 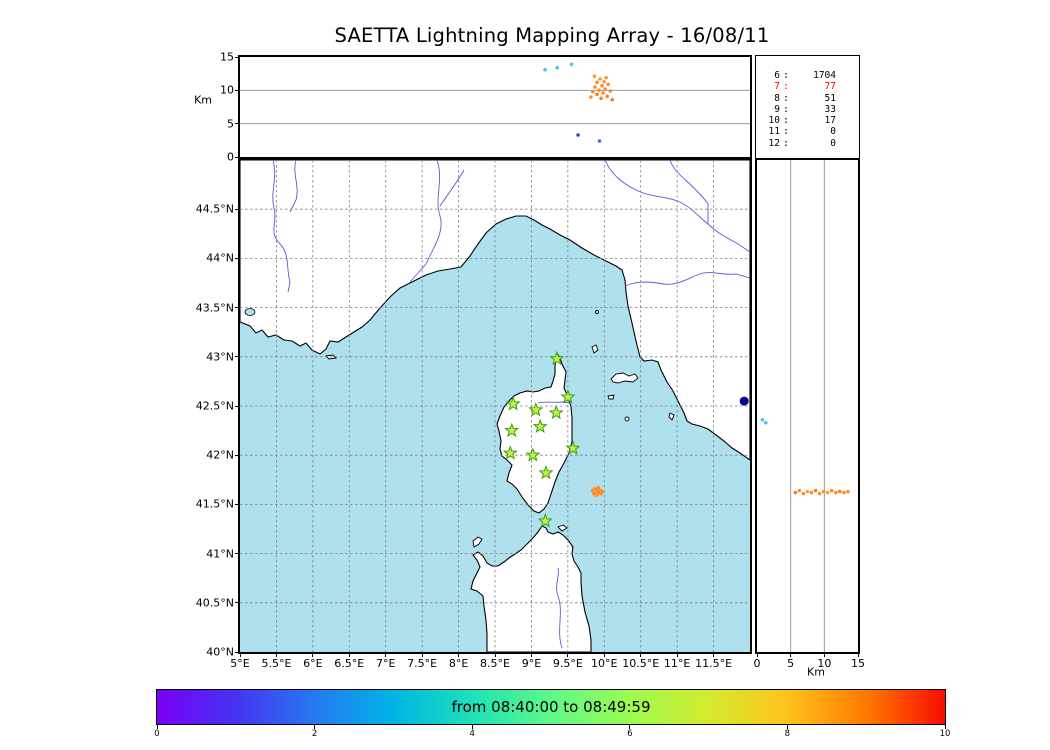 What do you see at coordinates (805, 406) in the screenshot?
I see `height-lat-plot` at bounding box center [805, 406].